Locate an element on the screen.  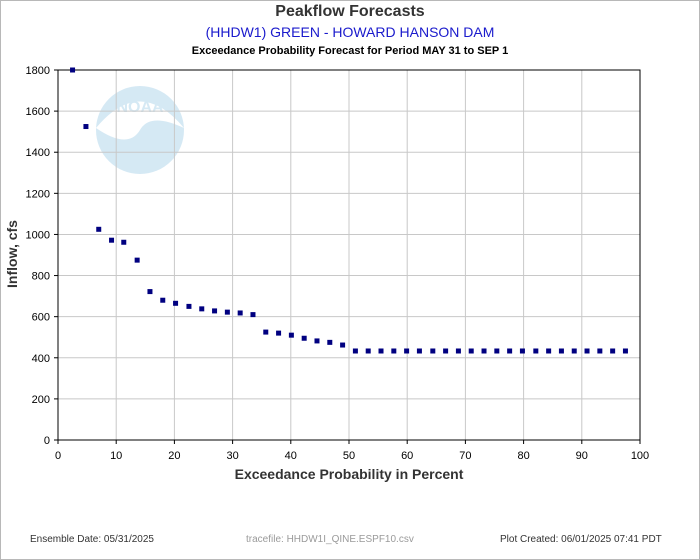
x-axis-label: Exceedance Probability in Percent is located at coordinates (349, 474).